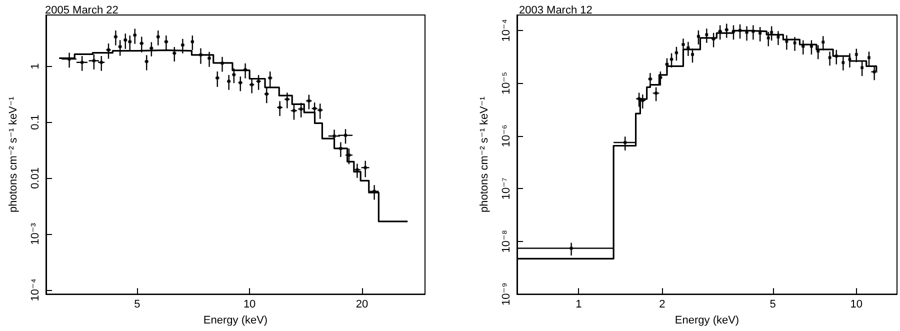 This screenshot has height=331, width=900. What do you see at coordinates (36, 178) in the screenshot?
I see `y-tick-label: 0.01` at bounding box center [36, 178].